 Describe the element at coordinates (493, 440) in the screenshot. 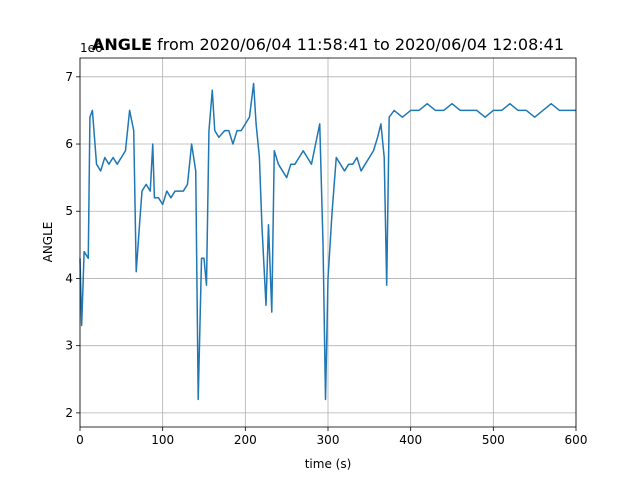

I see `x-tick-label: 500` at that location.